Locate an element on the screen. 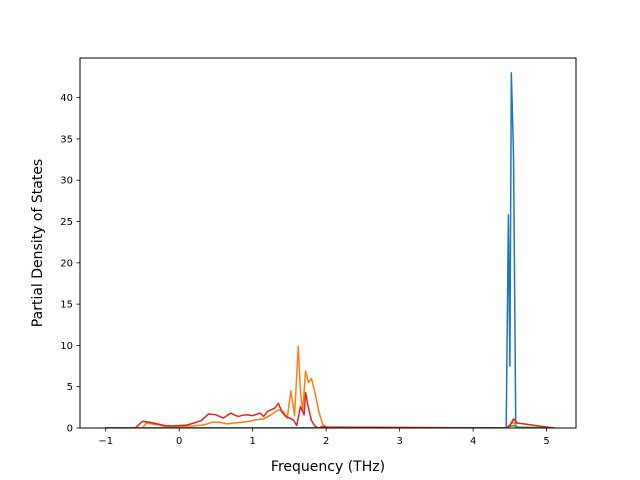 The image size is (640, 480). x-tick-label: 1 is located at coordinates (252, 441).